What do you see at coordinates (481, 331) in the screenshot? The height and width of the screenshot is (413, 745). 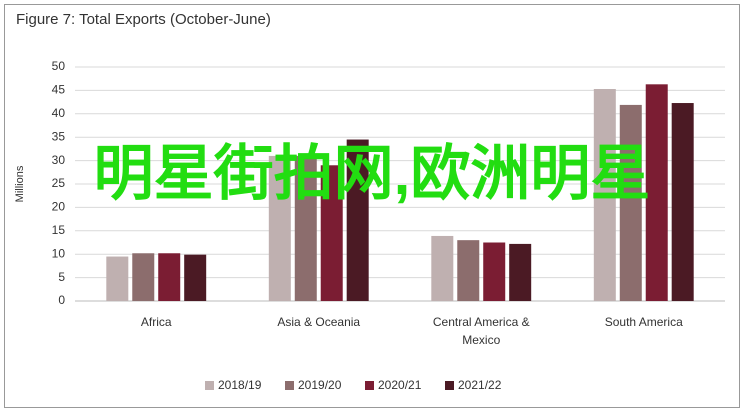 I see `x-tick-label: Central America & Mexico` at bounding box center [481, 331].